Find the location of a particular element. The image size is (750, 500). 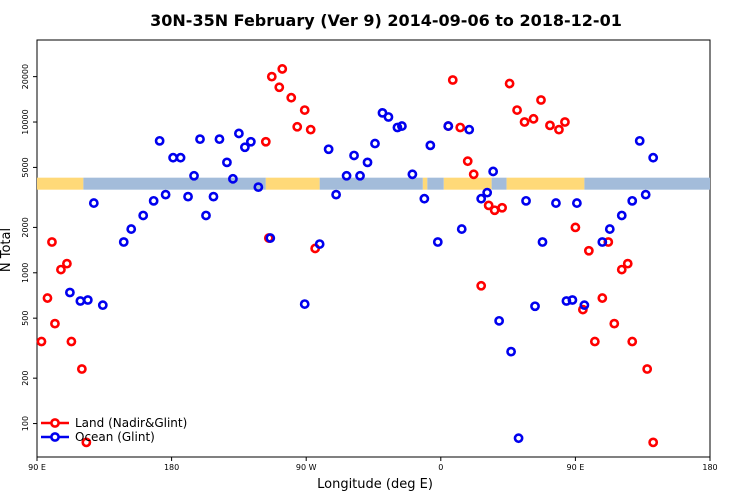

y-tick-label: 1000 is located at coordinates (25, 273).